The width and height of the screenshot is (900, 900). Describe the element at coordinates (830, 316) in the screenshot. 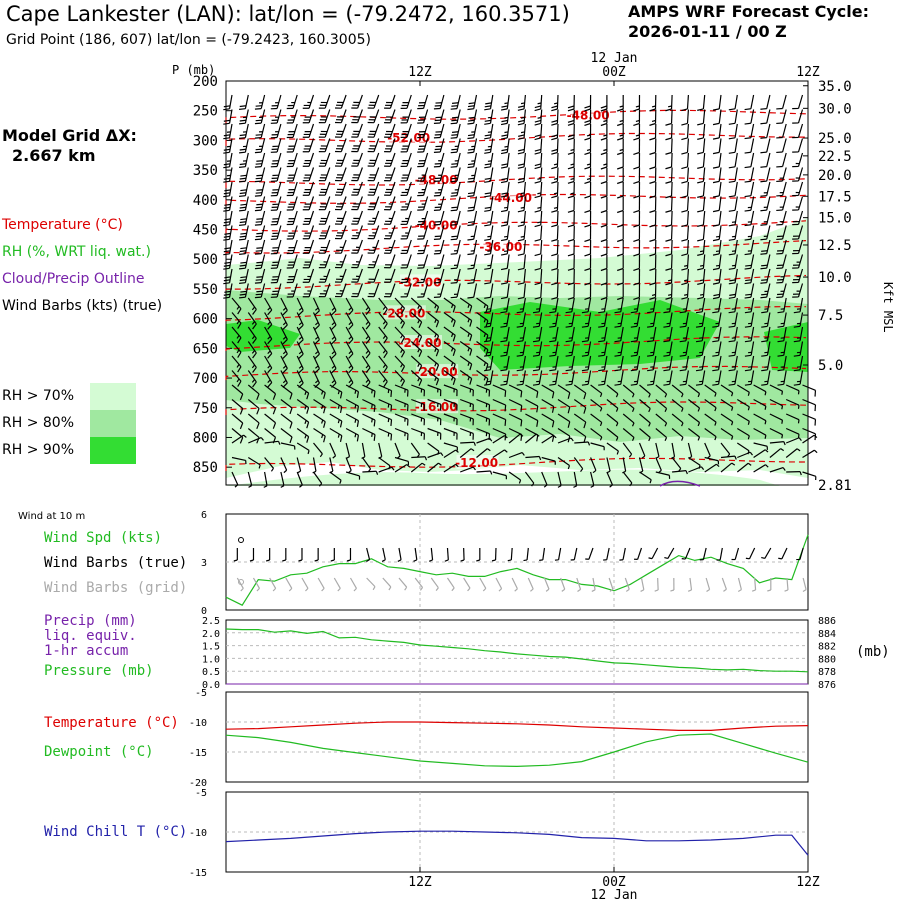

I see `height-label-9: 7.5` at that location.